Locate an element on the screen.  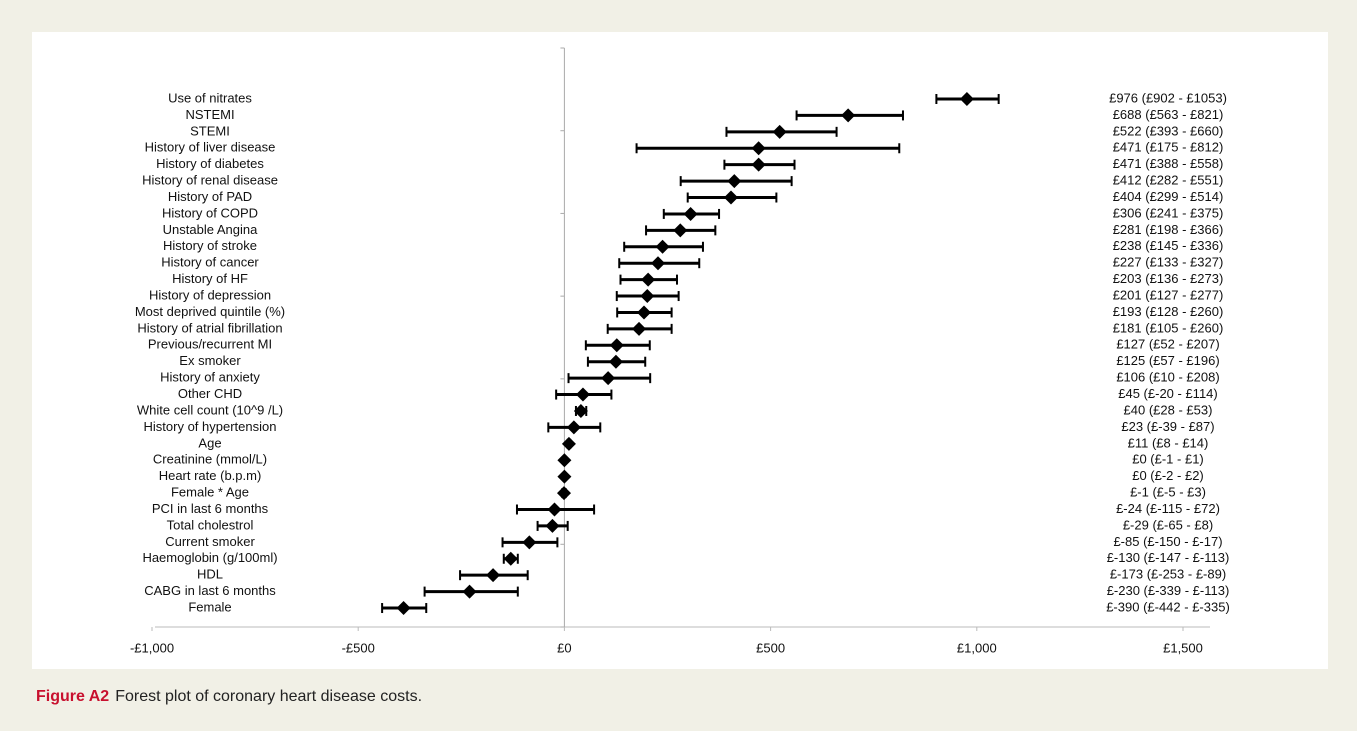
value-label: £-85 (£-150 - £-17) is located at coordinates (1167, 541).